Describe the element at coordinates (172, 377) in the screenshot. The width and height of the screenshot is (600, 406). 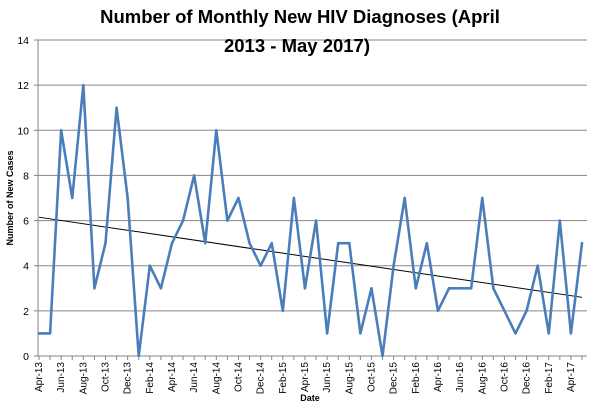
I see `x-tick-label-Apr-14: Apr-14` at that location.